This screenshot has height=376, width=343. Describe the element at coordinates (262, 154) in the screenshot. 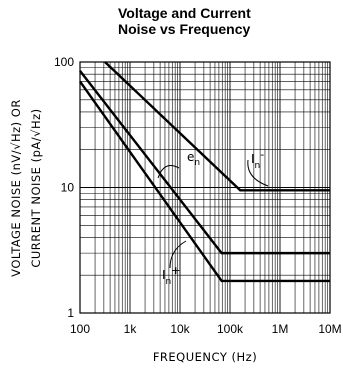

I see `annotation-in-minus-sup: -` at that location.